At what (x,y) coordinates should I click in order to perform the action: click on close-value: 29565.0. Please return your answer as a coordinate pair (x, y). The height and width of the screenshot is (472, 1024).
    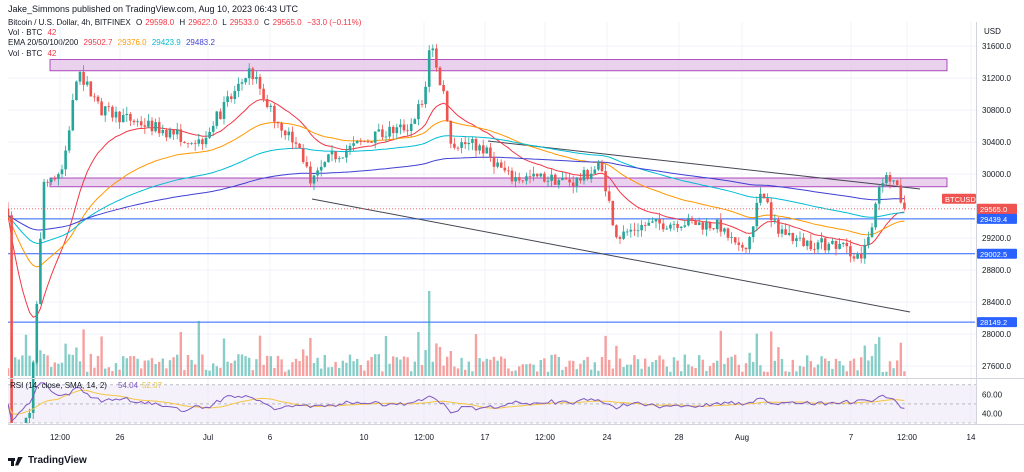
    Looking at the image, I should click on (287, 22).